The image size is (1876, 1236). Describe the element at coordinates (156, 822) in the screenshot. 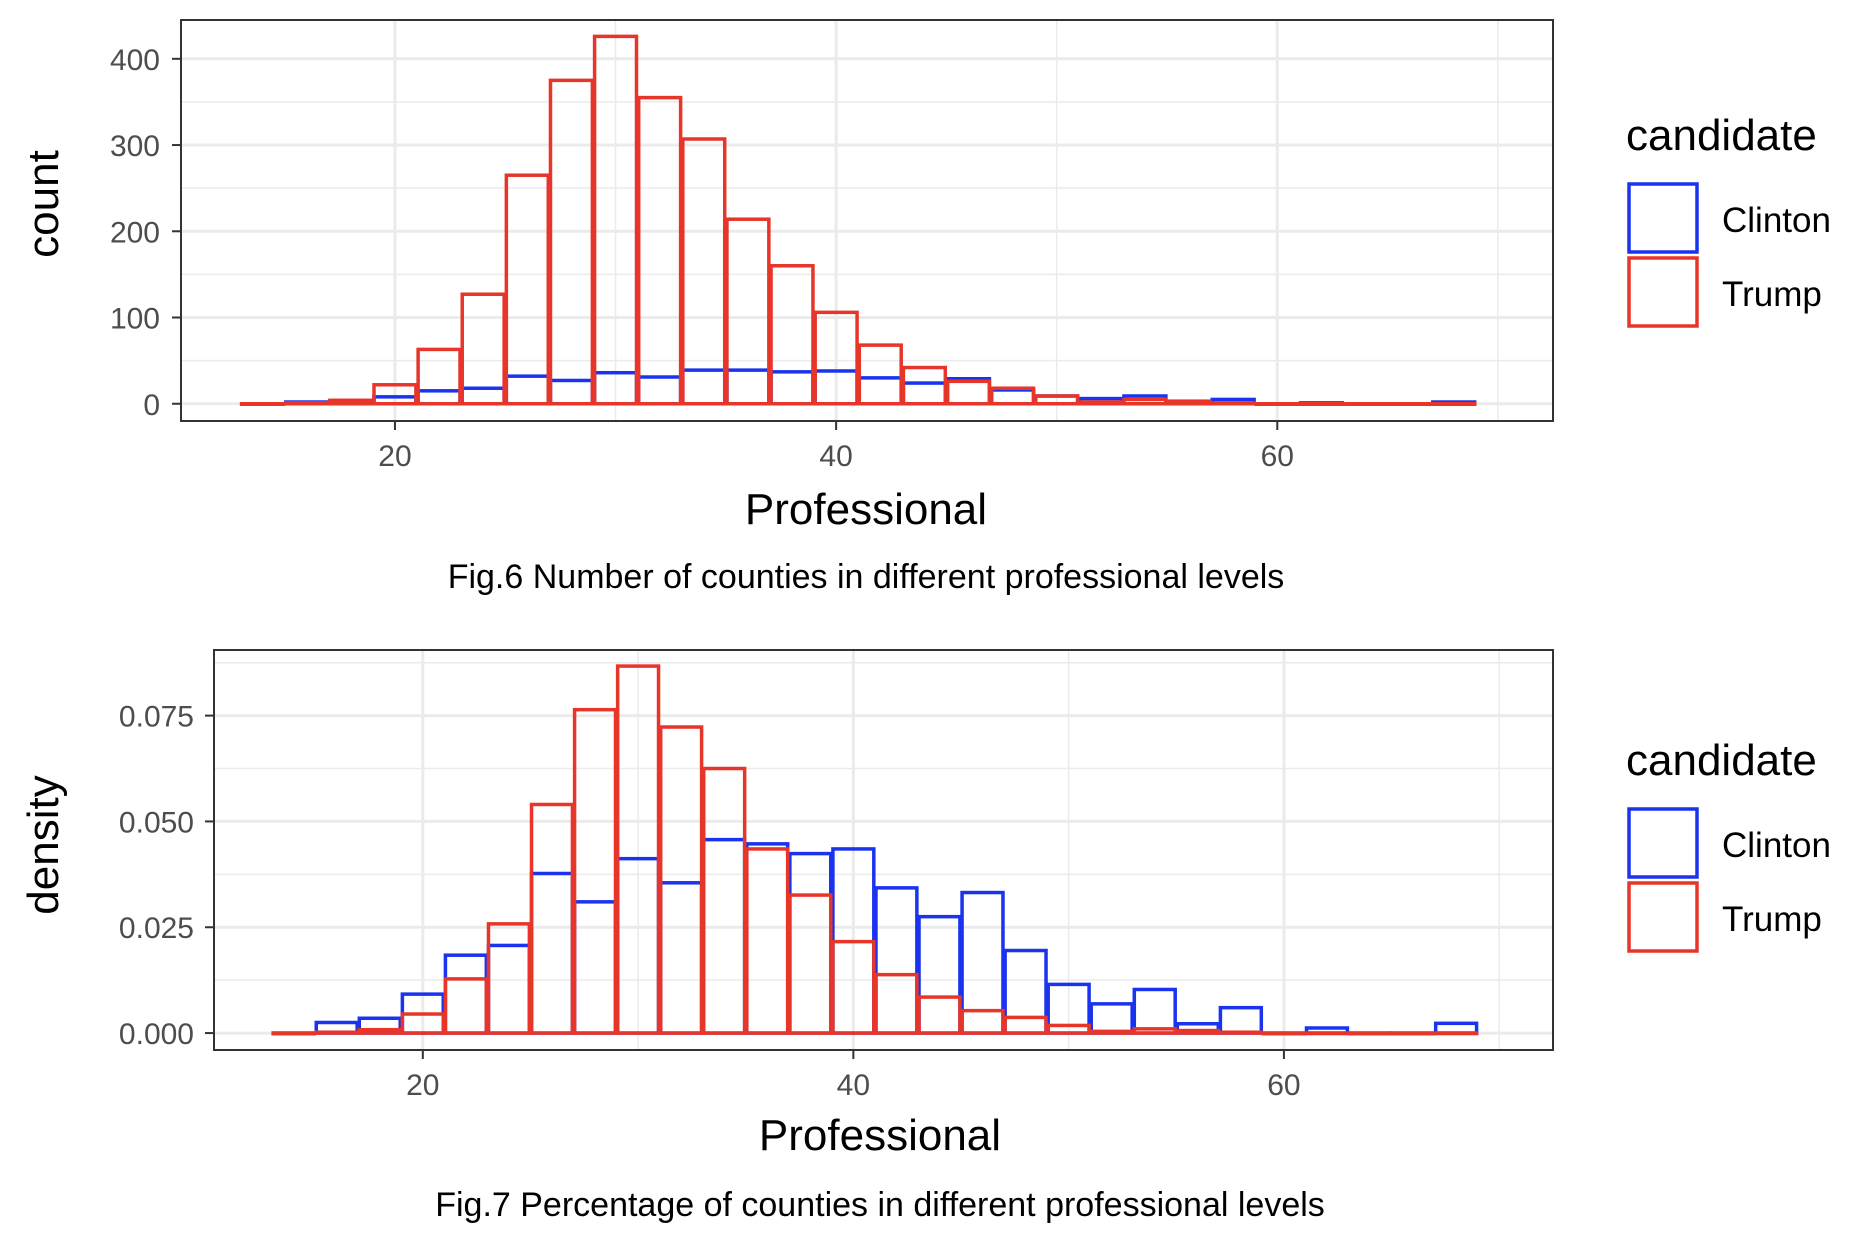

I see `y-tick-label: 0.050` at that location.